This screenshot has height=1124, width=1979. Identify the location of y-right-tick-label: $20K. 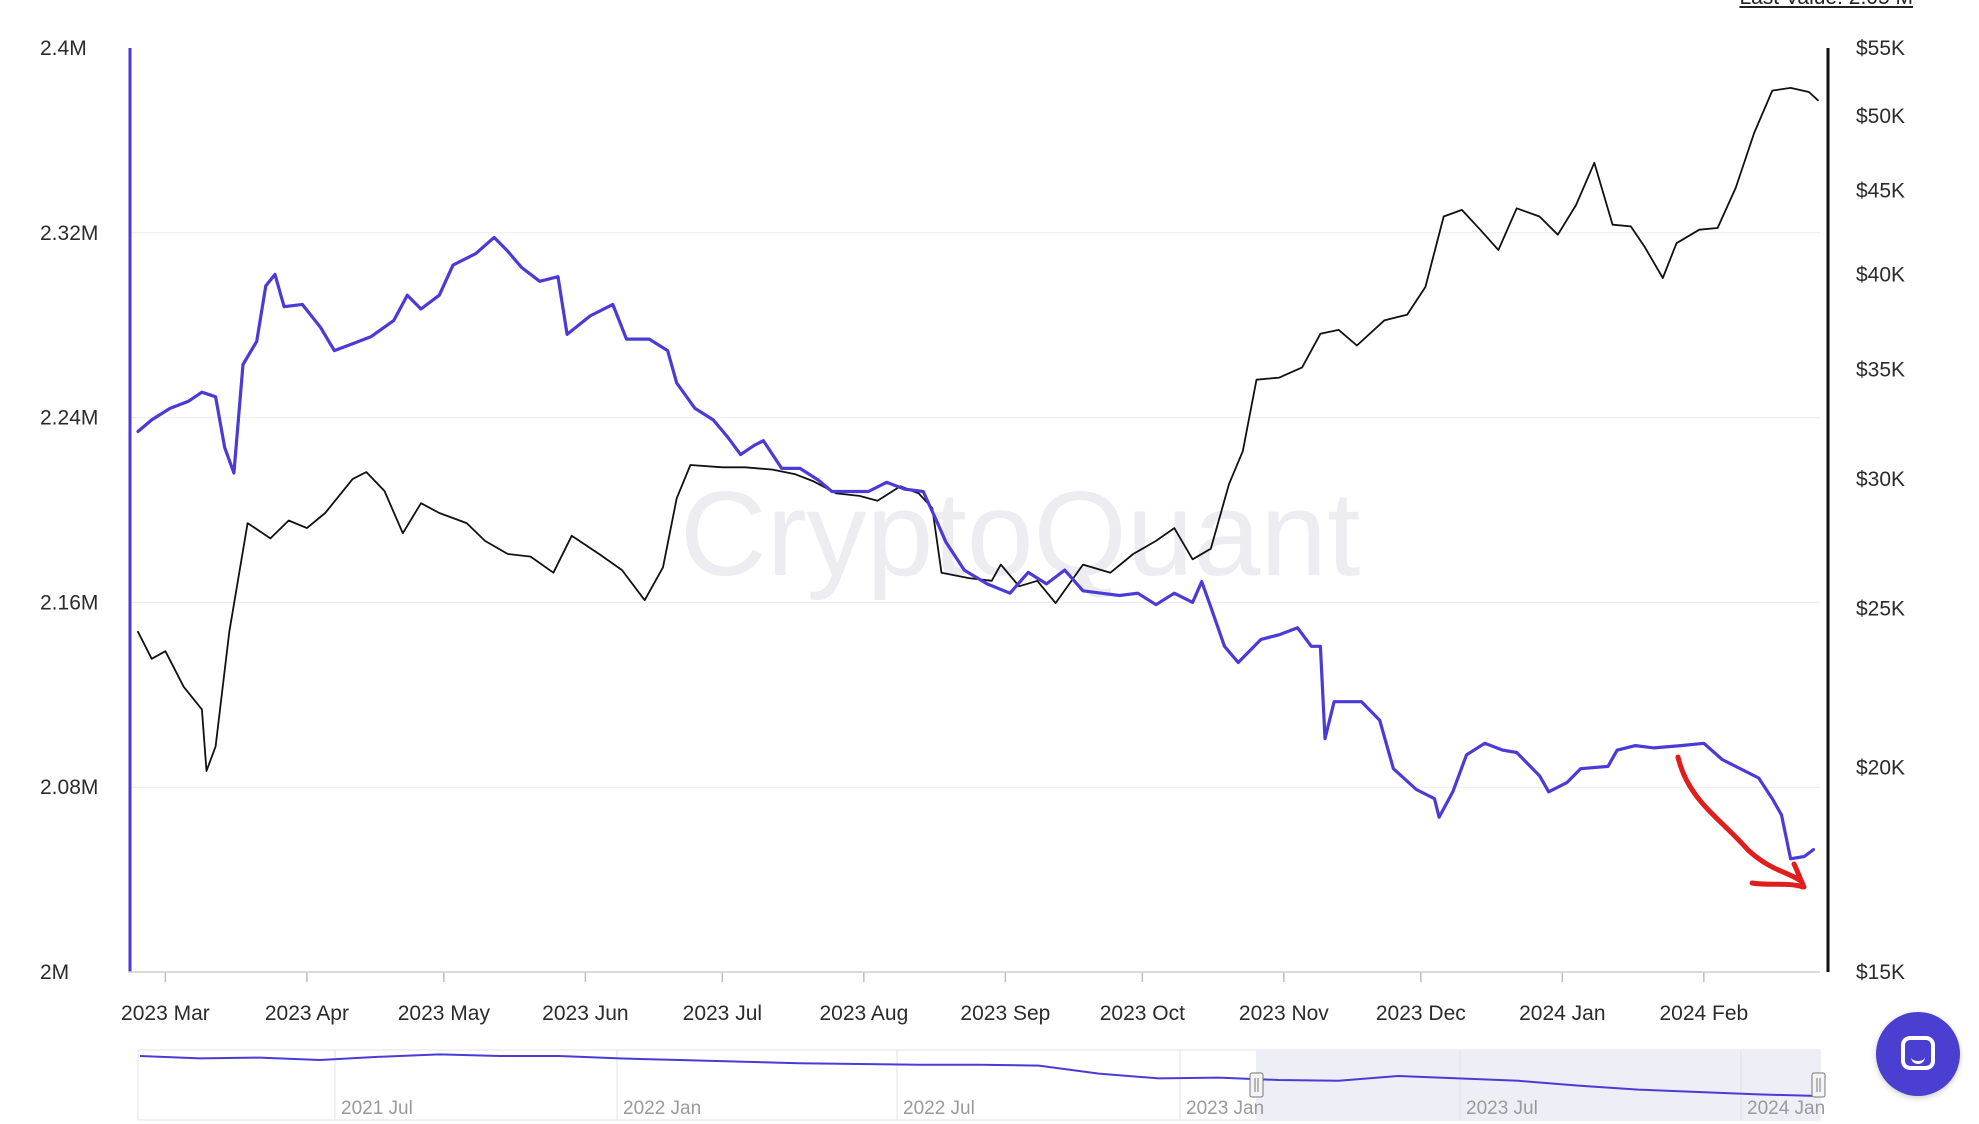
(1880, 767).